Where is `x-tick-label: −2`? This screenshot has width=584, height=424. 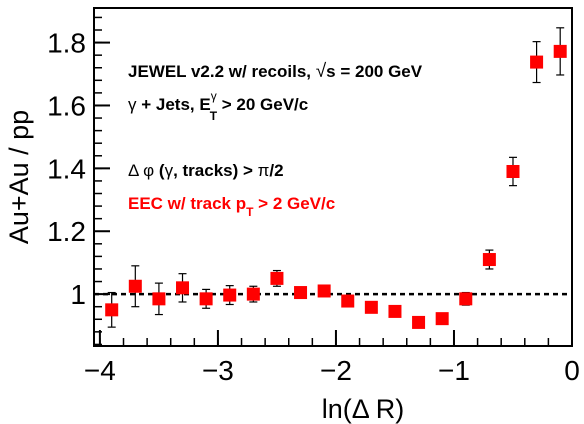
x-tick-label: −2 is located at coordinates (336, 370).